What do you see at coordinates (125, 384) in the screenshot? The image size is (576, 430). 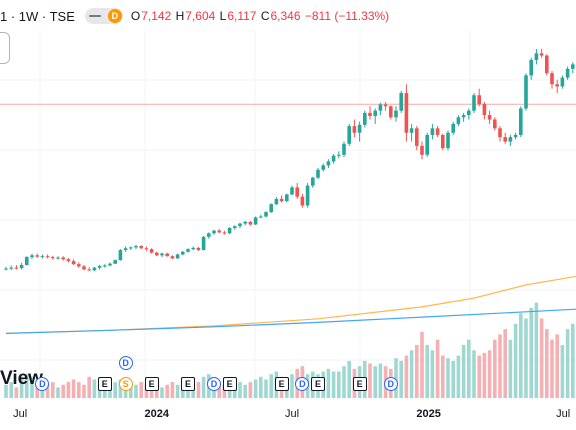 I see `split-marker: S` at bounding box center [125, 384].